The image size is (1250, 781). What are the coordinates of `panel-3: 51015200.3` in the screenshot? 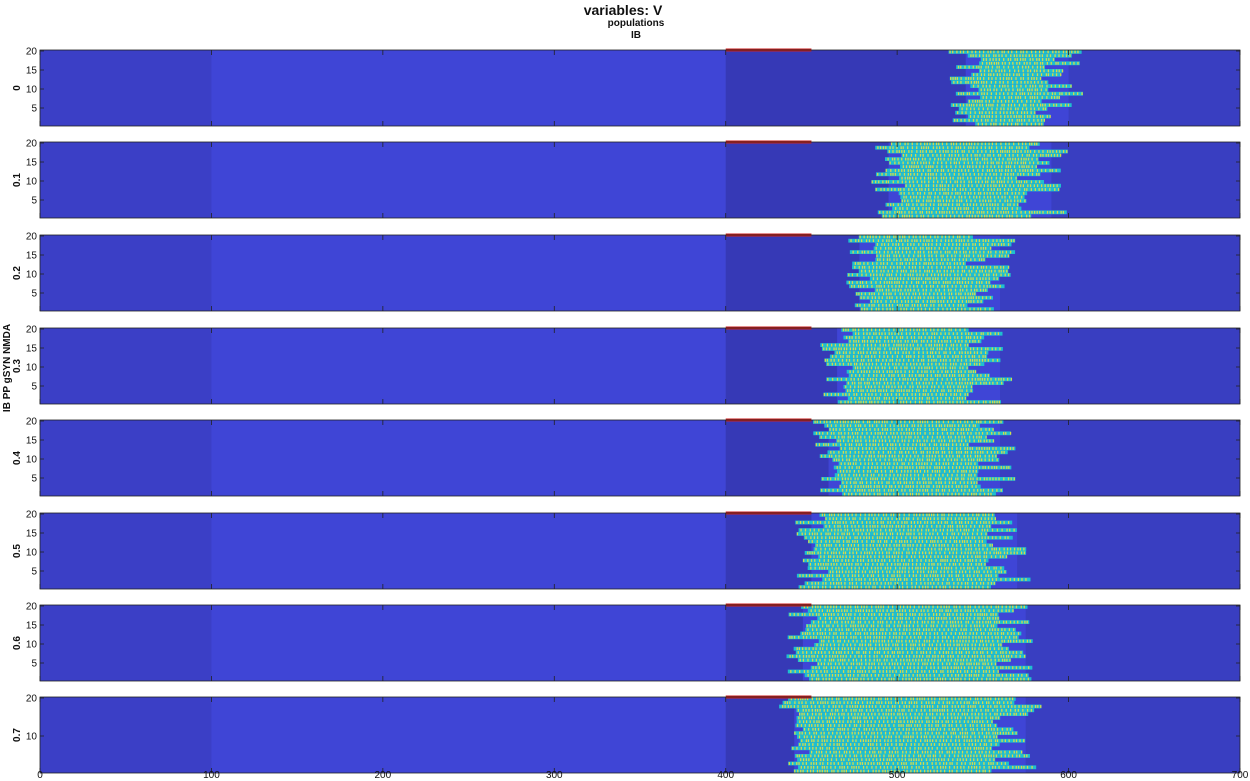 It's located at (626, 365).